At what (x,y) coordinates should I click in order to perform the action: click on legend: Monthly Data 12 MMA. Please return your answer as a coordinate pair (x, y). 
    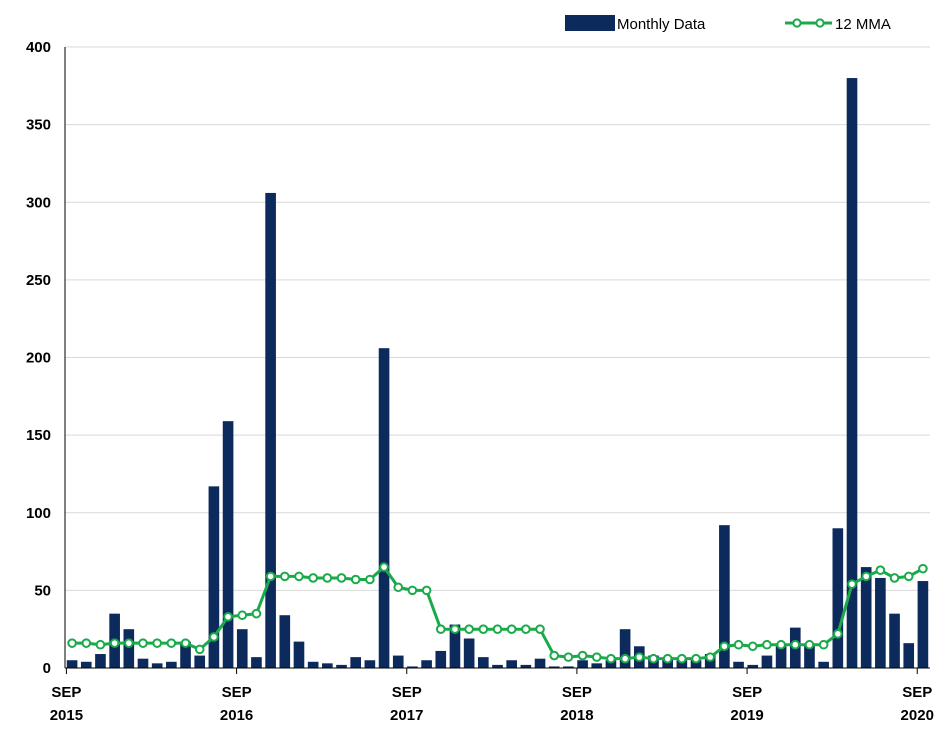
    Looking at the image, I should click on (728, 24).